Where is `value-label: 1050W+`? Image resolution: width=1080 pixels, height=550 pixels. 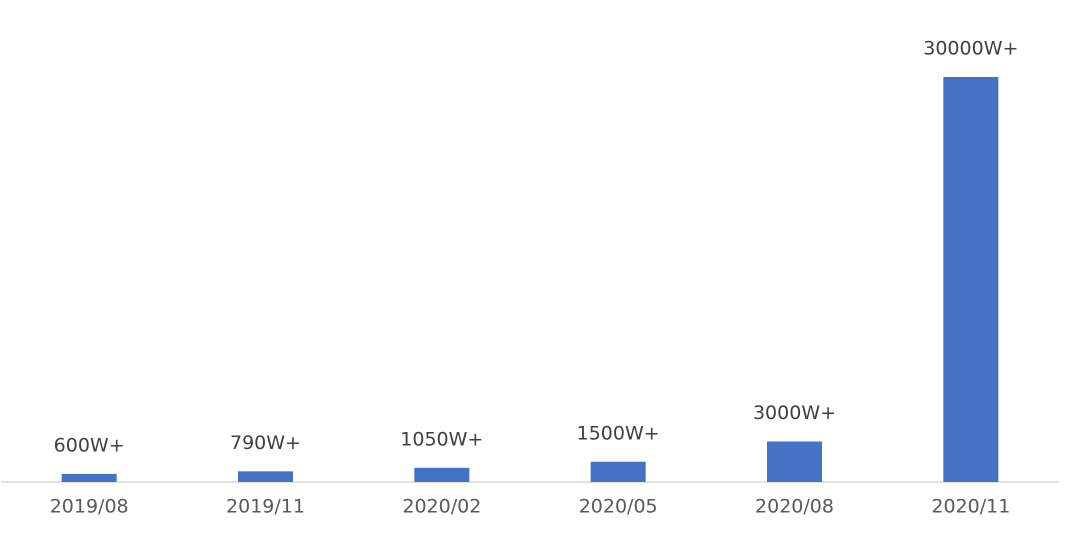 value-label: 1050W+ is located at coordinates (441, 439).